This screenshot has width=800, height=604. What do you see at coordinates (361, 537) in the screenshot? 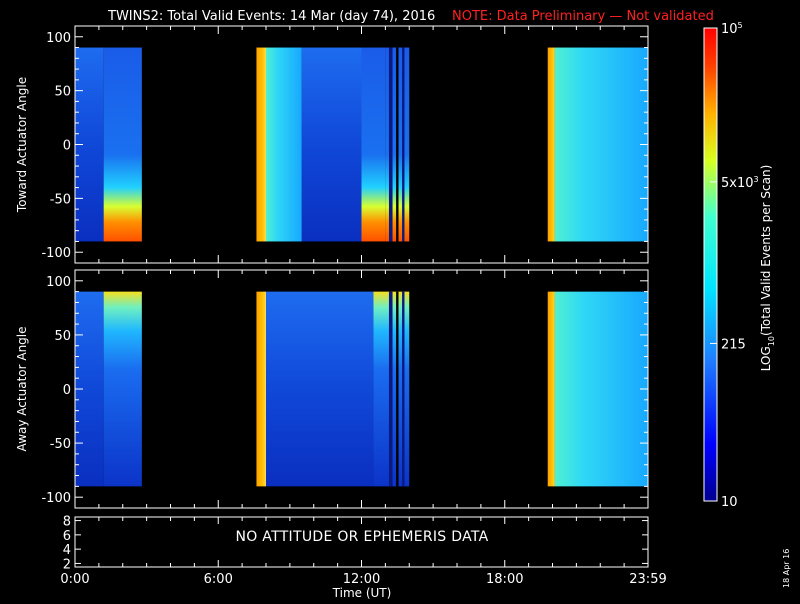
I see `no-data-message: NO ATTITUDE OR EPHEMERIS DATA` at bounding box center [361, 537].